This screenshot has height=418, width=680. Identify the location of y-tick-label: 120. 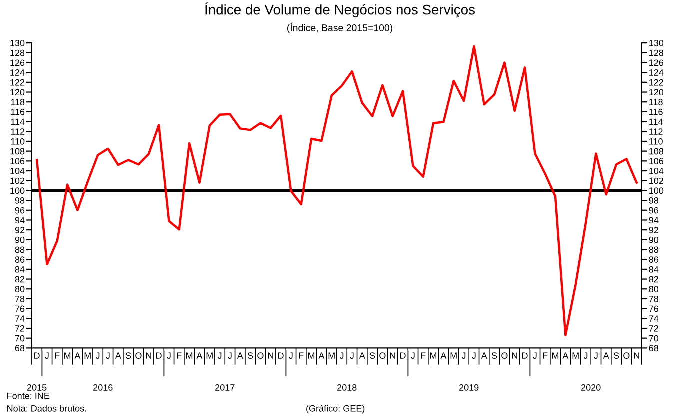
(17, 92).